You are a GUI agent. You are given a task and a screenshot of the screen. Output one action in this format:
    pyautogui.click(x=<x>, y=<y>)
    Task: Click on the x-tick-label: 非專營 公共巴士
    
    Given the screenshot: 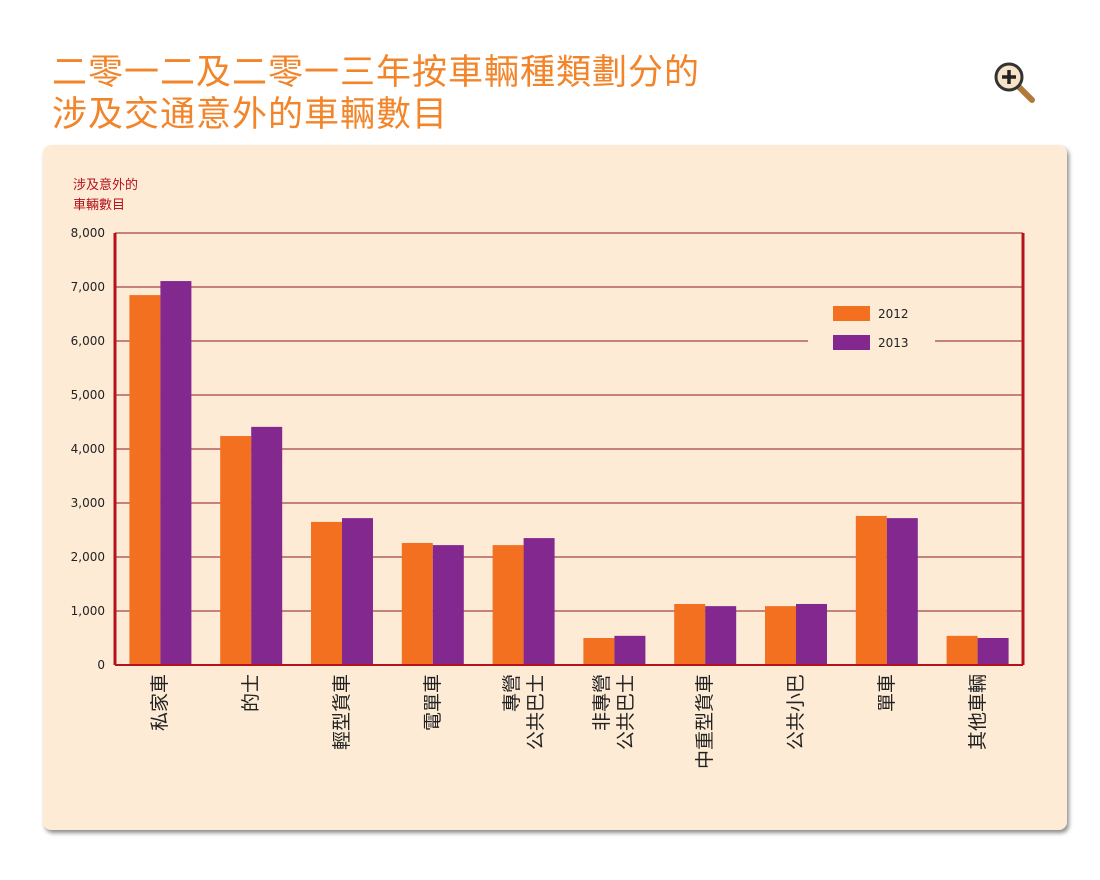 What is the action you would take?
    pyautogui.click(x=614, y=739)
    